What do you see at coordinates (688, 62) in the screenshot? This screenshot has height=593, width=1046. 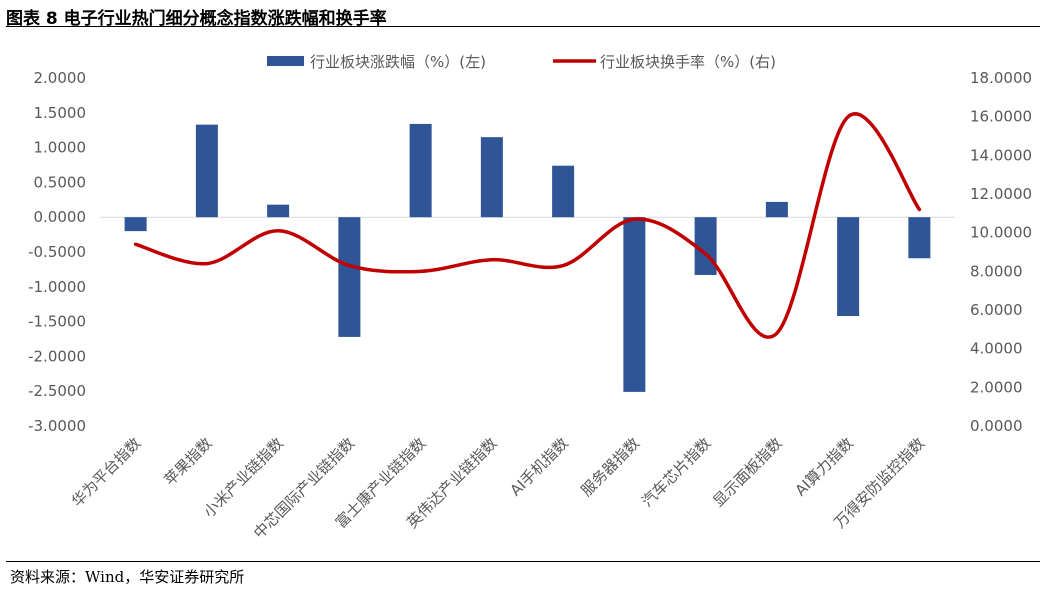 I see `legend-line-label: 行业板块换手率（%）(右)` at bounding box center [688, 62].